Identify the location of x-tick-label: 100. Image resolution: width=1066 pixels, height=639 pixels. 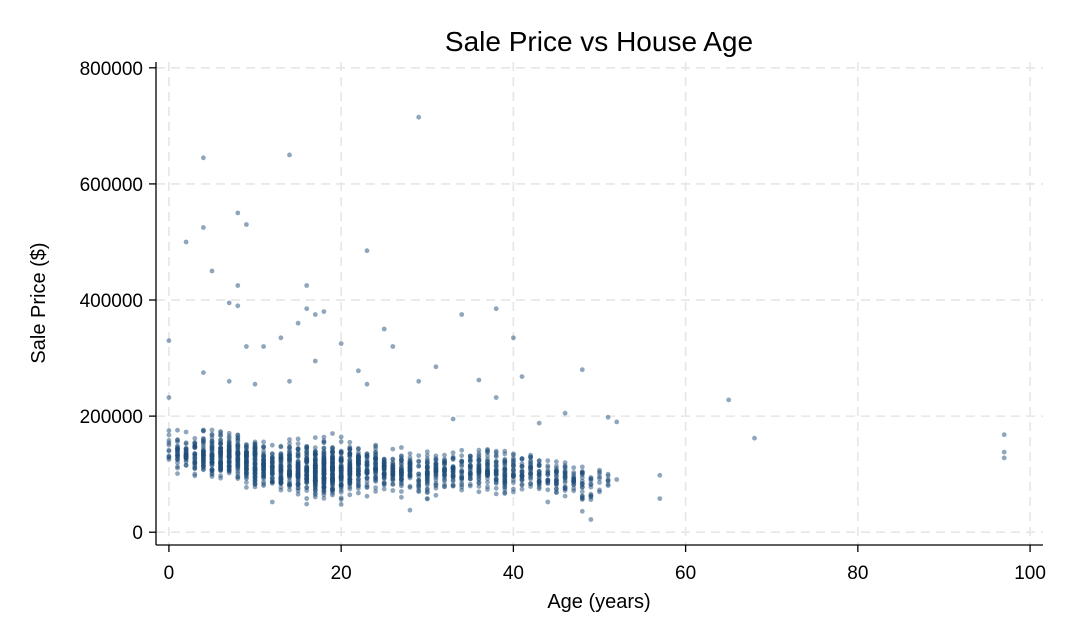
(1030, 573).